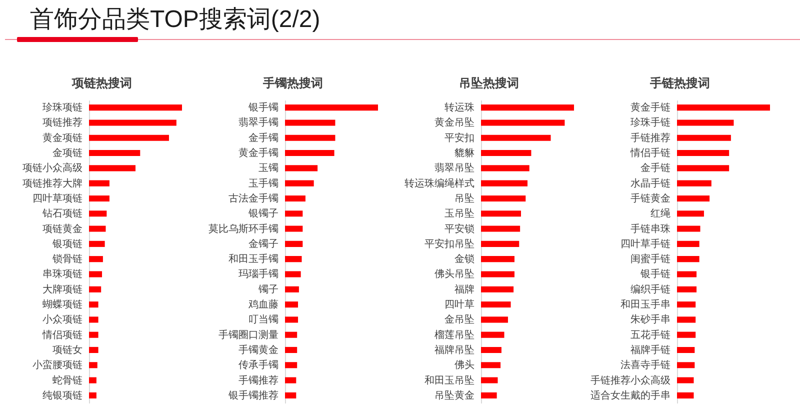  Describe the element at coordinates (52, 168) in the screenshot. I see `y-tick-label: 项链小众高级` at that location.